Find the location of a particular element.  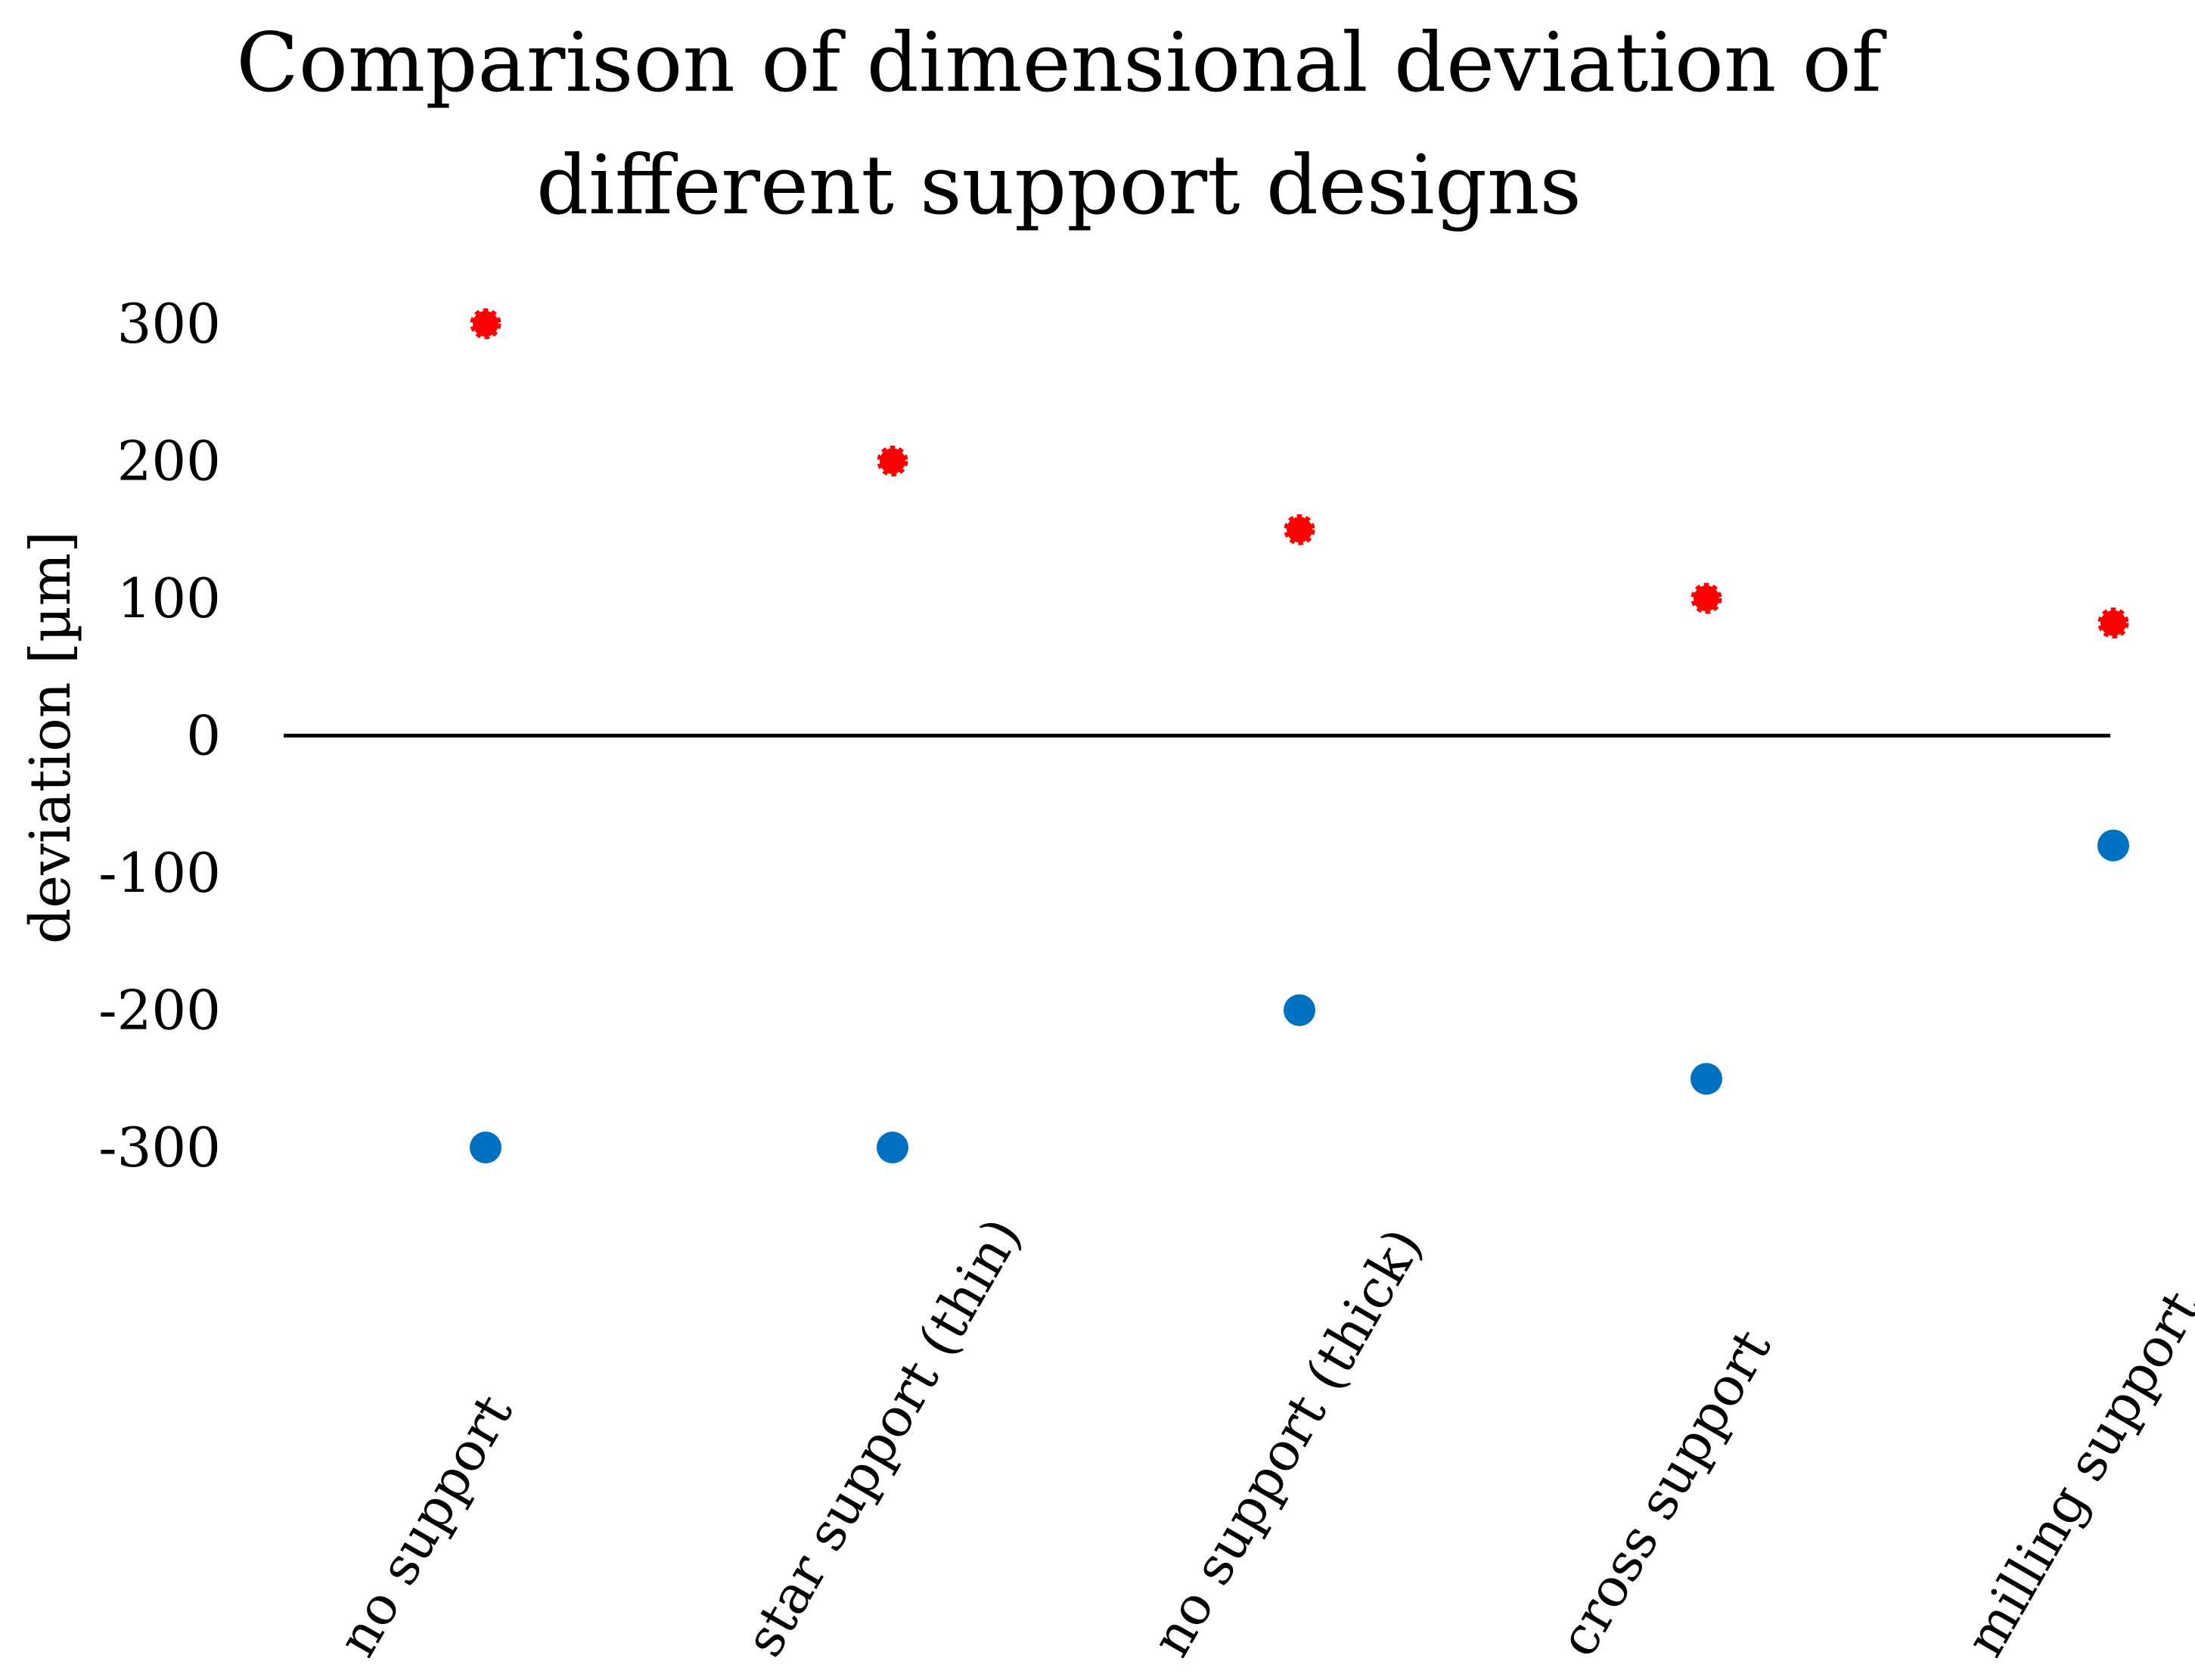

y-tick-label: -300 is located at coordinates (159, 1147).